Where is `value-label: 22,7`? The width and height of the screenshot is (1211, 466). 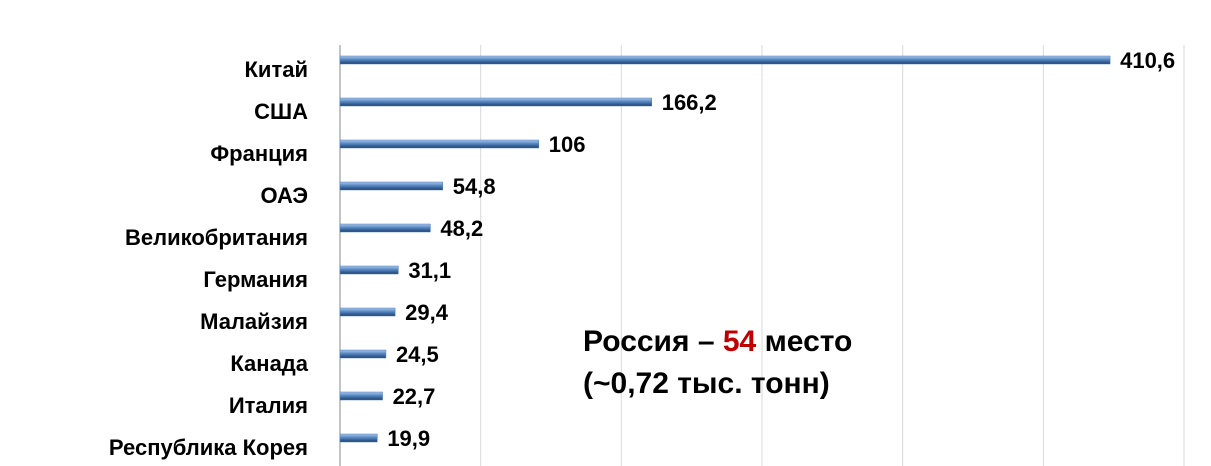
value-label: 22,7 is located at coordinates (414, 396).